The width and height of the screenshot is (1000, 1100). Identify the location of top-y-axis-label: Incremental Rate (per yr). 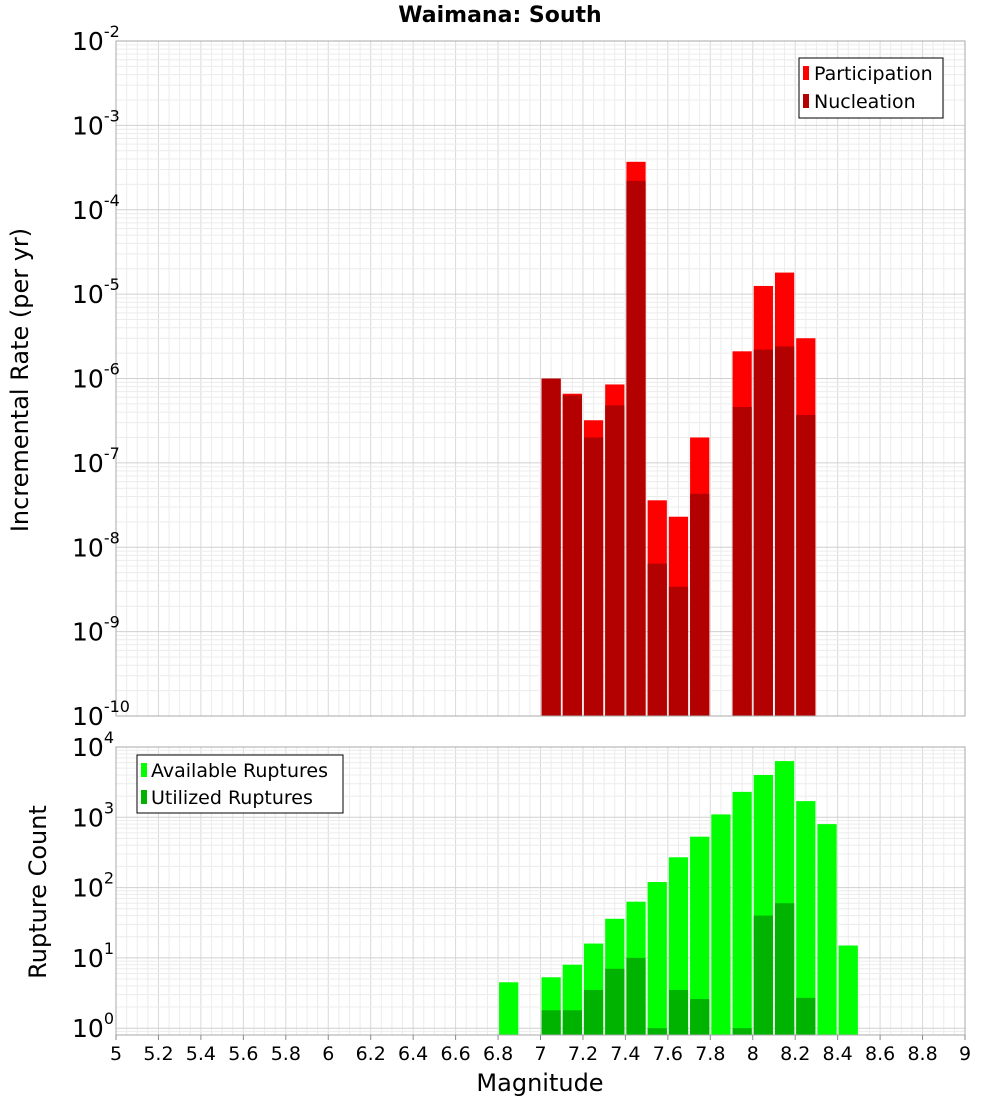
(20, 380).